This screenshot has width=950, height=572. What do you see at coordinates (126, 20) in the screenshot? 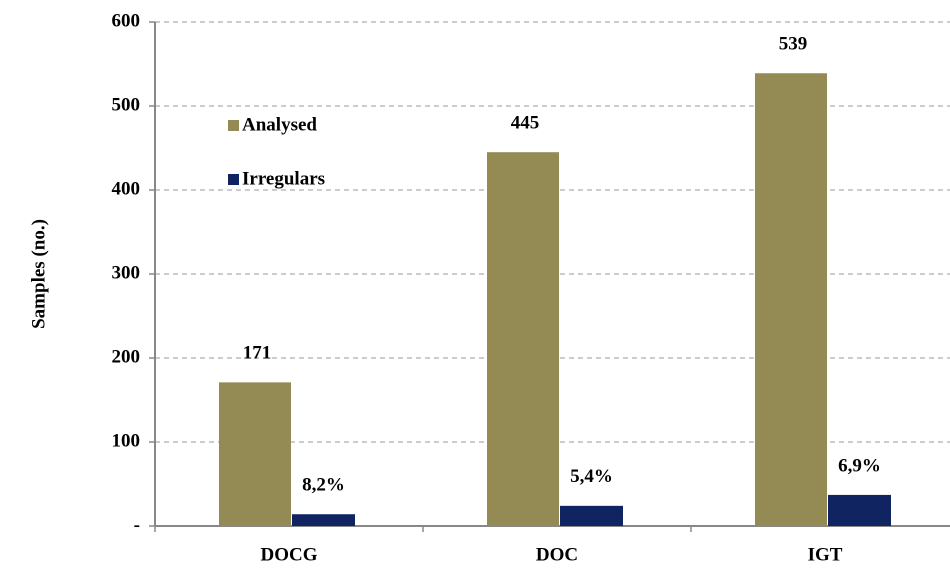
I see `y-tick-label: 600` at bounding box center [126, 20].